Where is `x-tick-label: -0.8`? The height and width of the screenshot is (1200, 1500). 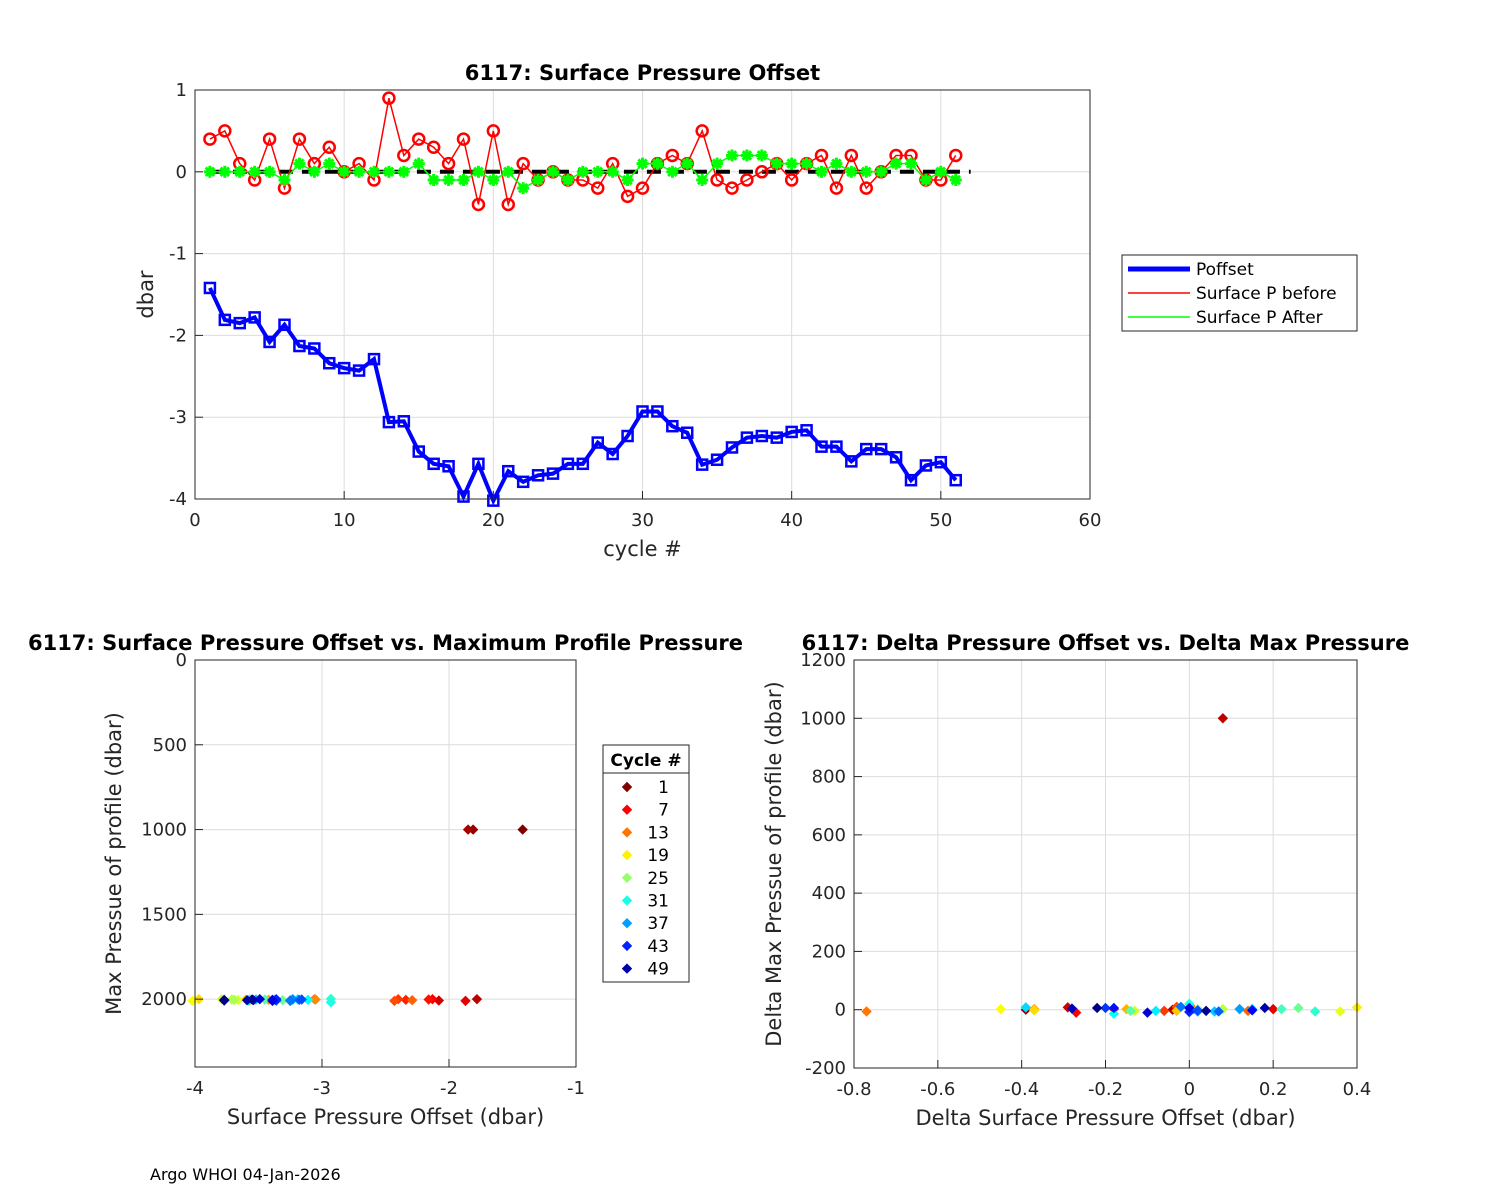
x-tick-label: -0.8 is located at coordinates (853, 1089).